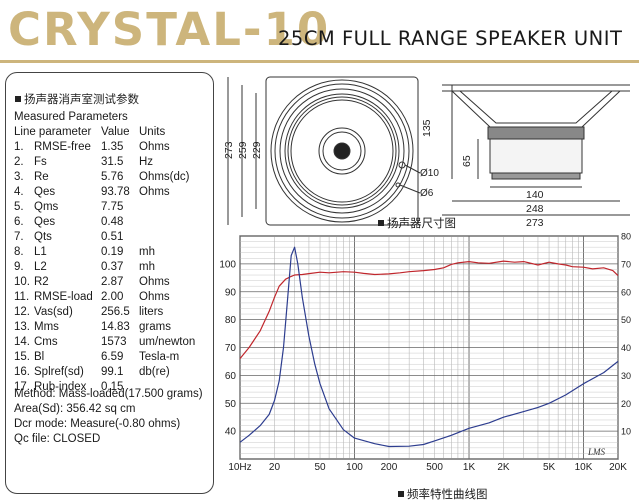 This screenshot has width=639, height=502. Describe the element at coordinates (169, 29) in the screenshot. I see `brand-title: CRYSTAL-10` at that location.